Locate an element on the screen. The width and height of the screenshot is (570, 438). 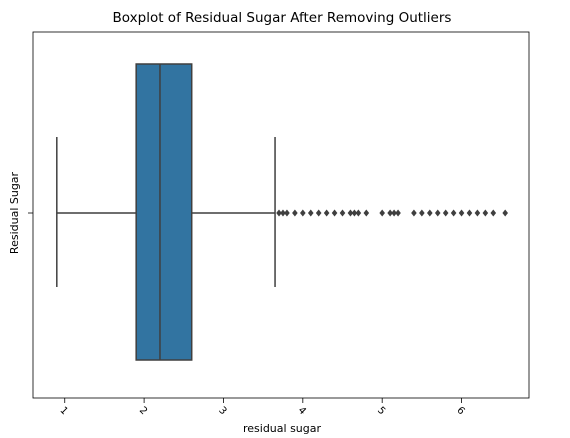
x-axis-label: residual sugar is located at coordinates (282, 428).